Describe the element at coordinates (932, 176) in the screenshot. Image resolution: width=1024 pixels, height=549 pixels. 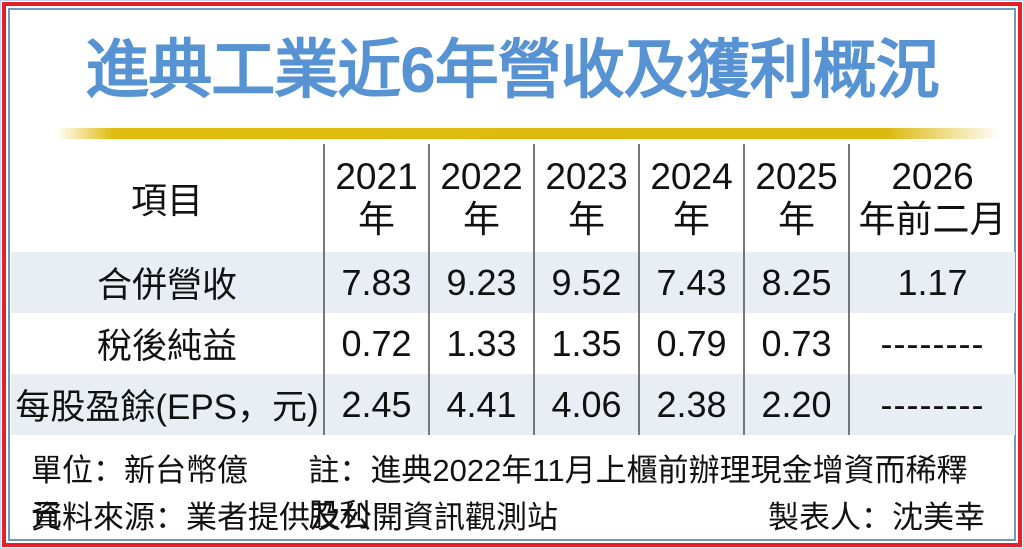
I see `year-number: 2026` at that location.